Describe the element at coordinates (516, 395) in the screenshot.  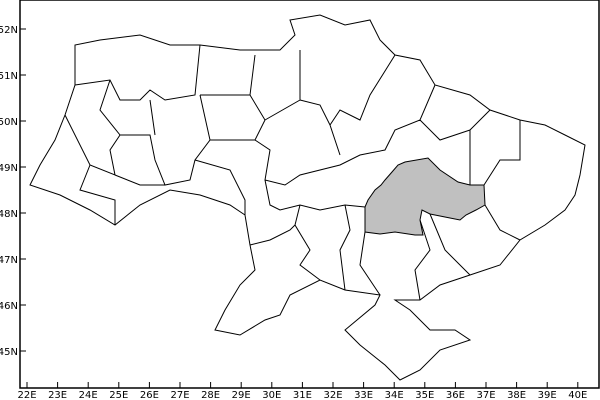
I see `x-tick-label: 38E` at that location.